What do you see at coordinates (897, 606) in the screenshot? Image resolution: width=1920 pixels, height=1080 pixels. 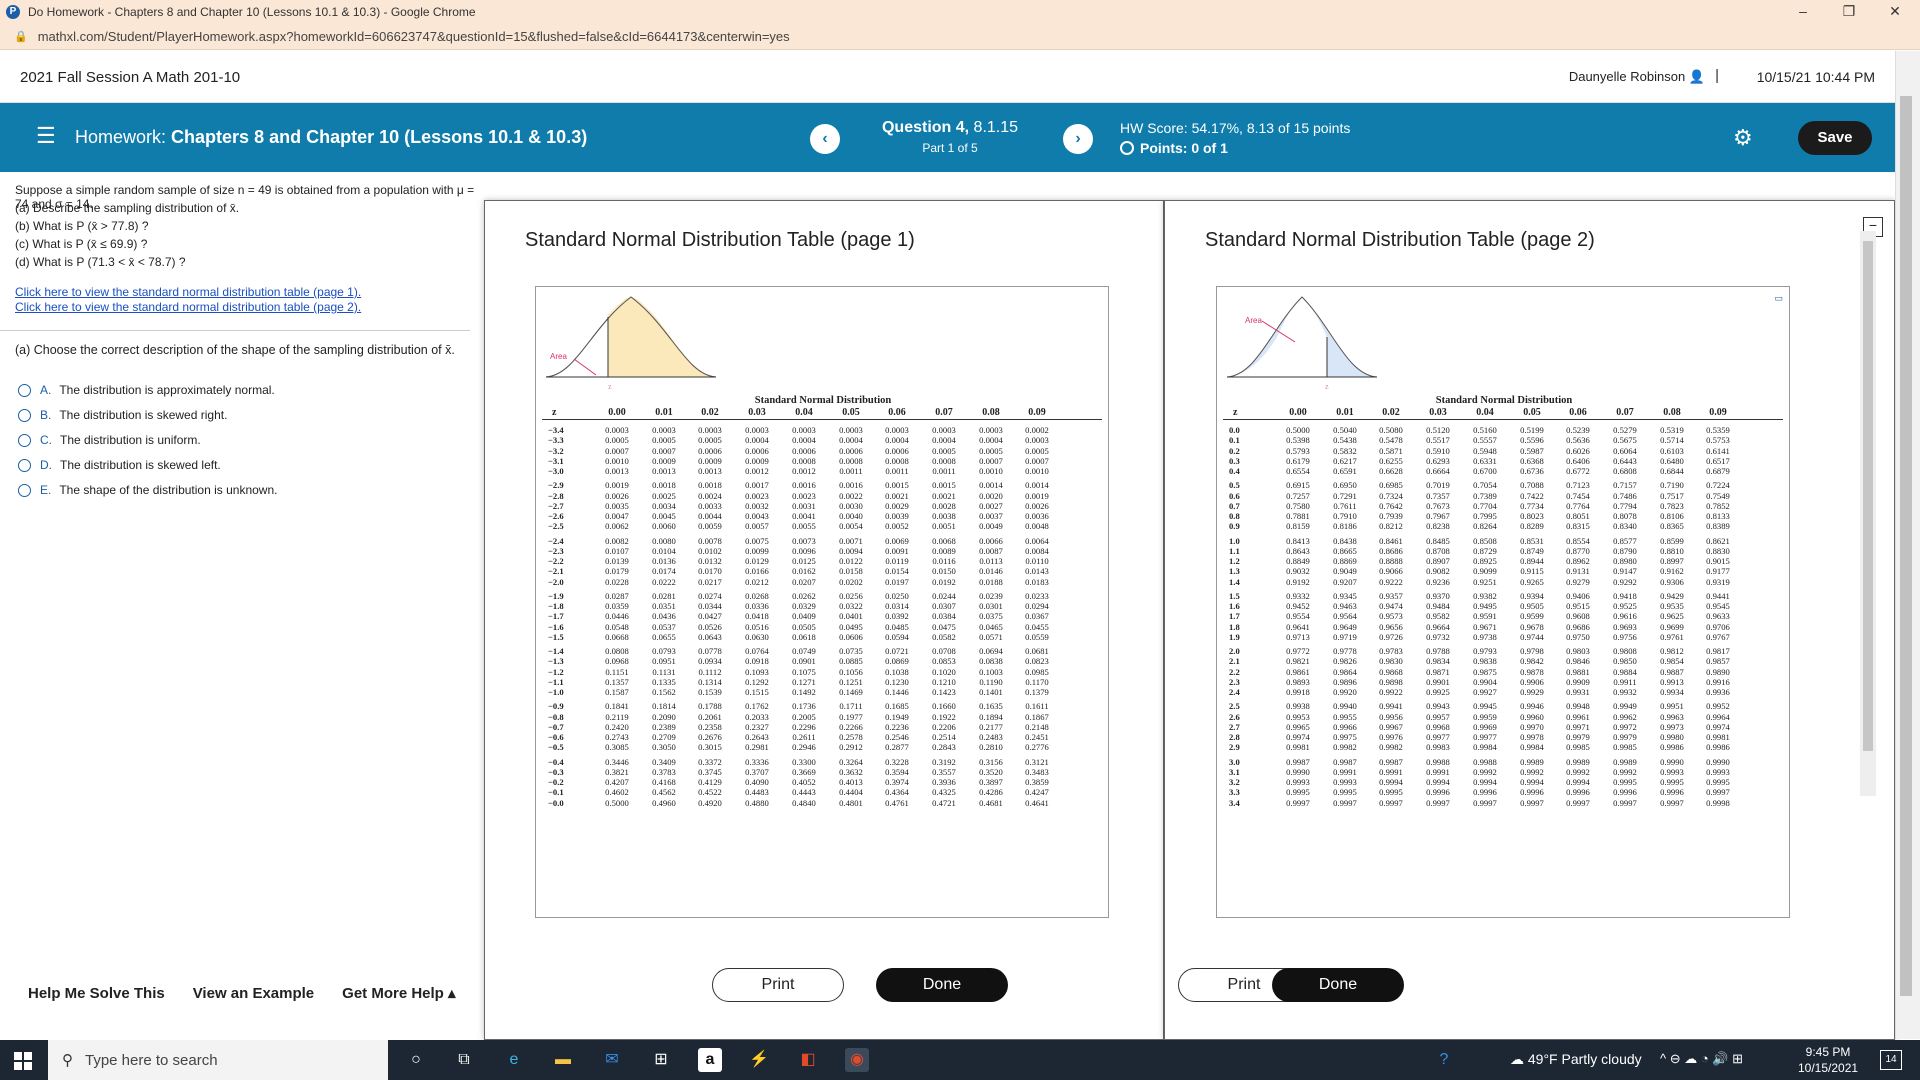 I see `probability-cell: 0.0314` at bounding box center [897, 606].